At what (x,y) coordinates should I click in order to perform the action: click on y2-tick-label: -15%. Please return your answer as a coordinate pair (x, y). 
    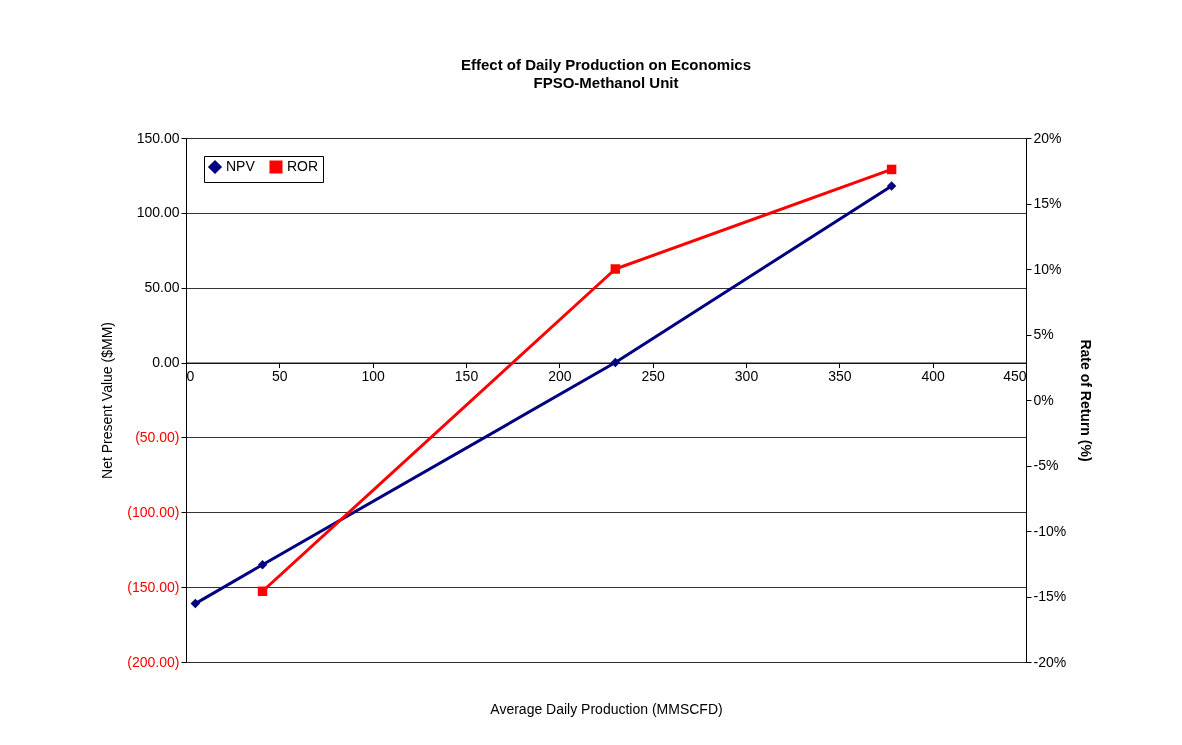
    Looking at the image, I should click on (1050, 596).